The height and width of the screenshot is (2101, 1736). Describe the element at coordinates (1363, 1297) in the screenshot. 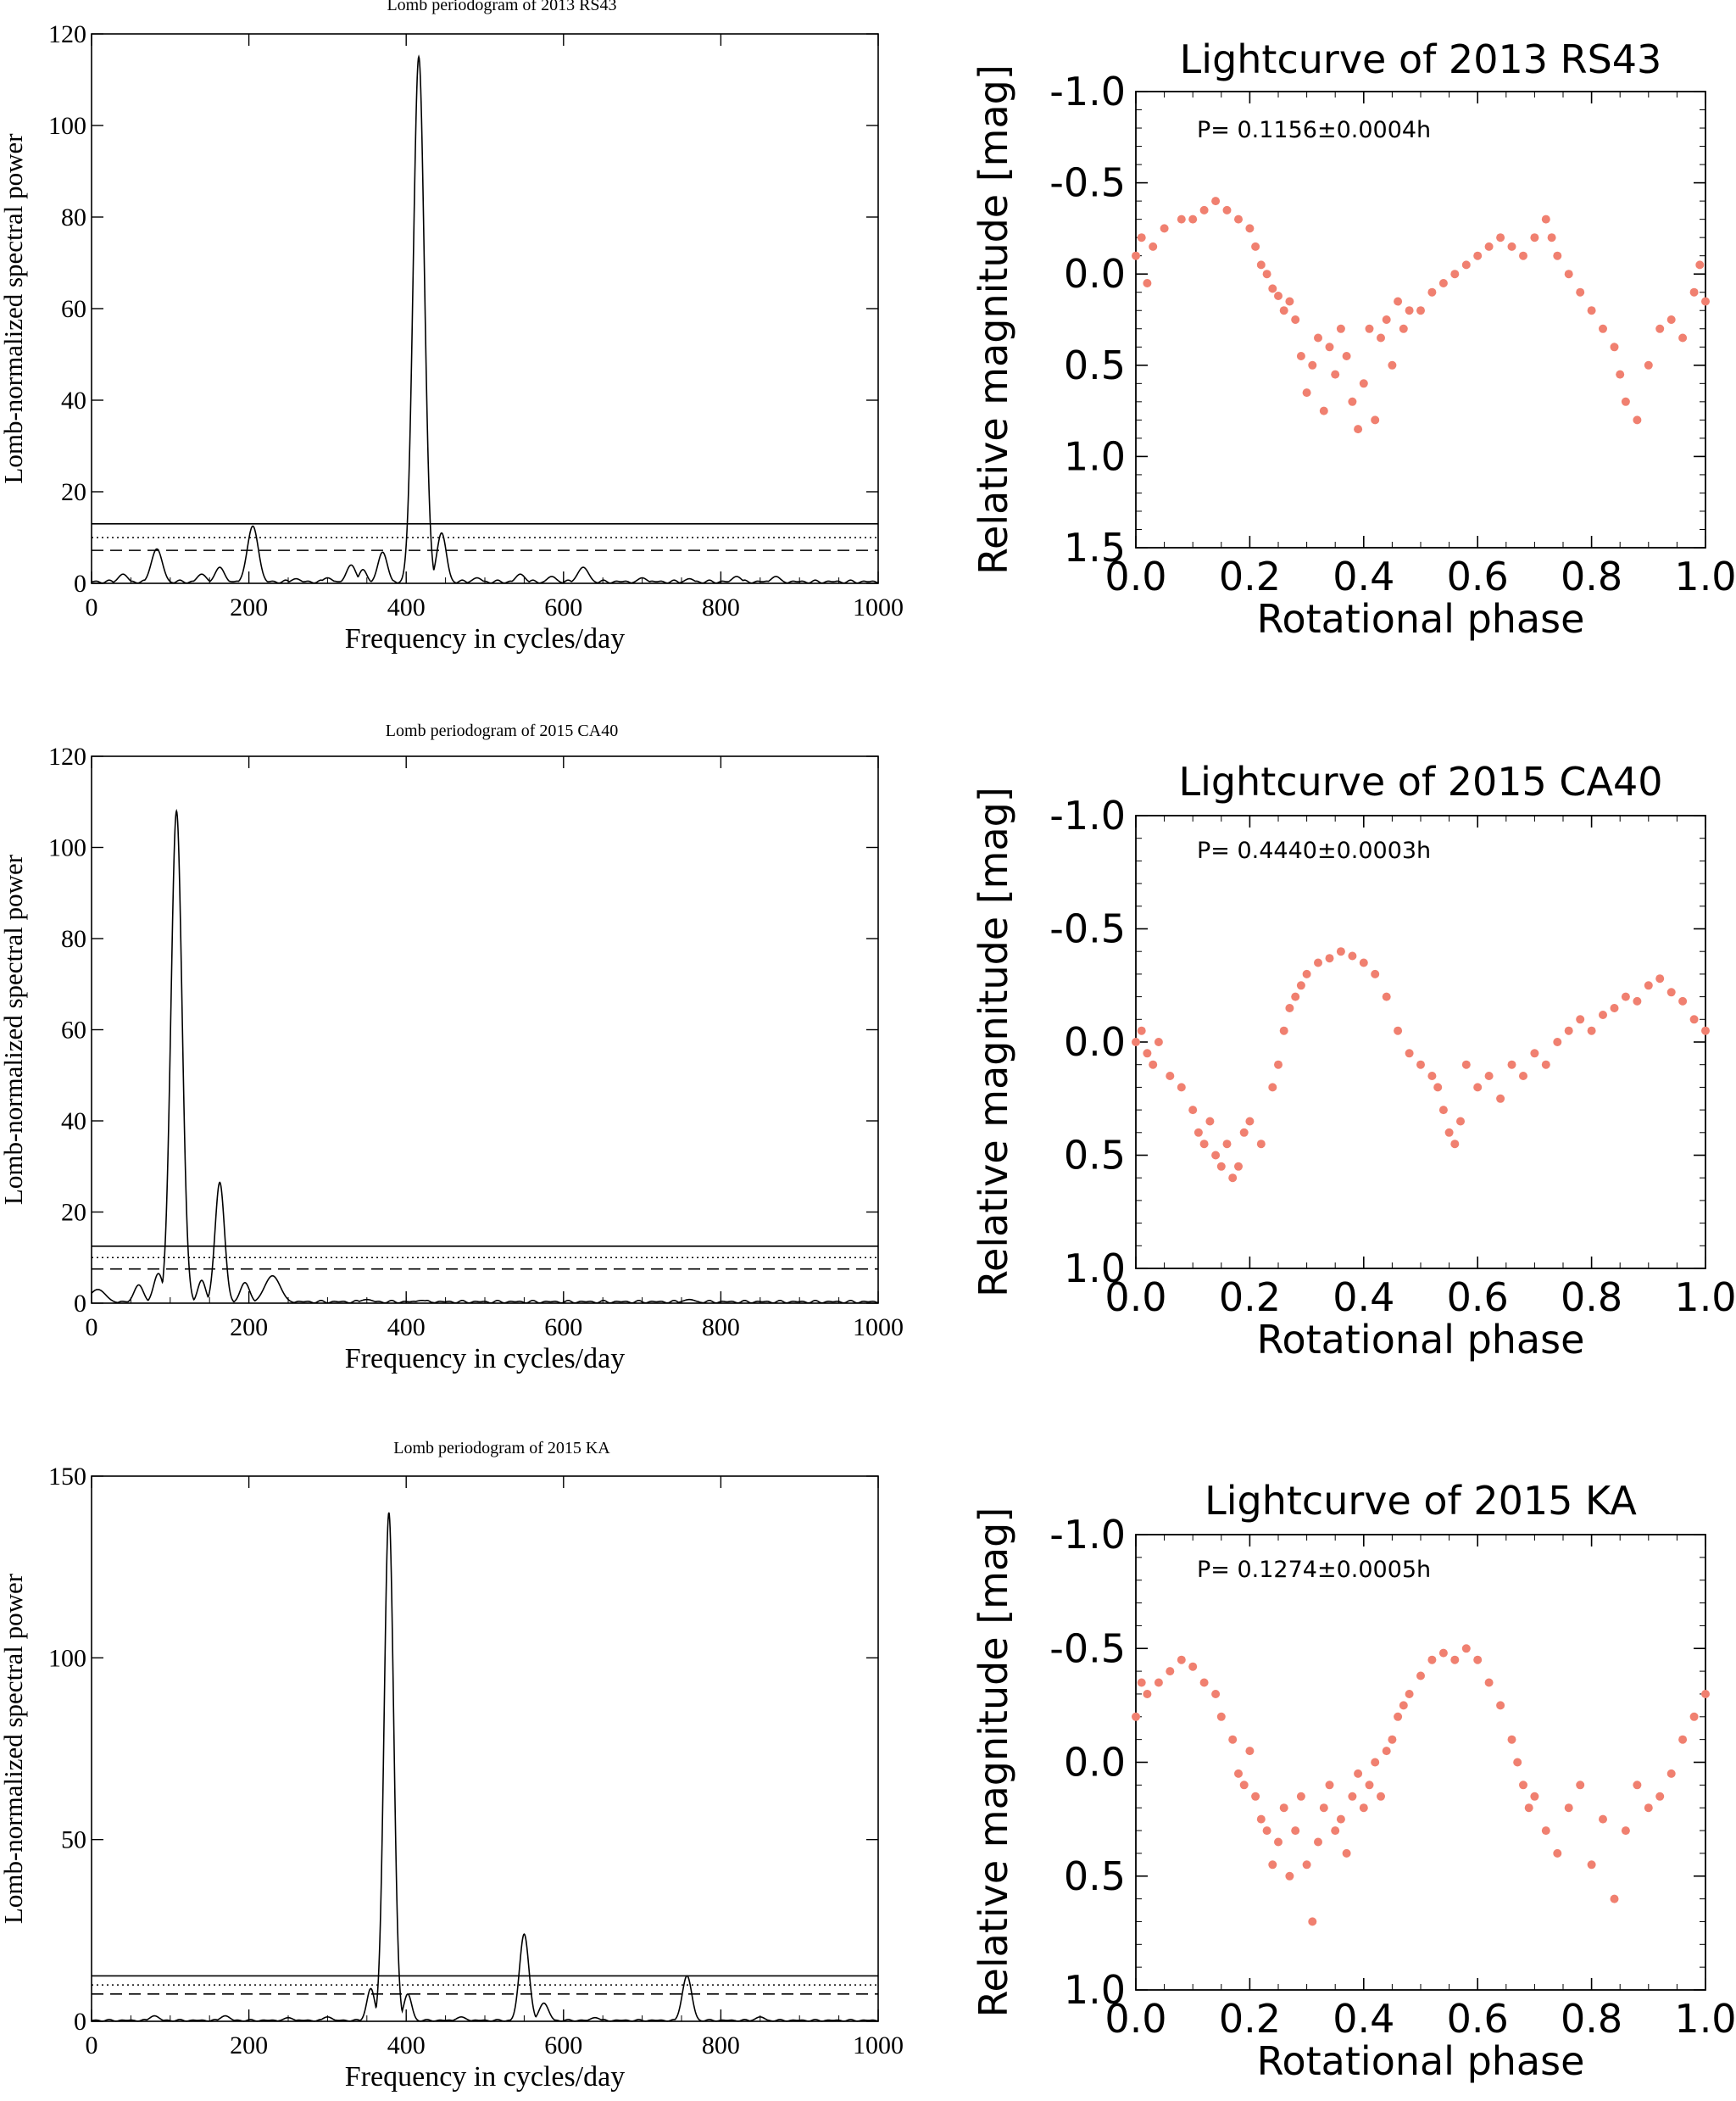

I see `x-tick-label: 0.4` at that location.